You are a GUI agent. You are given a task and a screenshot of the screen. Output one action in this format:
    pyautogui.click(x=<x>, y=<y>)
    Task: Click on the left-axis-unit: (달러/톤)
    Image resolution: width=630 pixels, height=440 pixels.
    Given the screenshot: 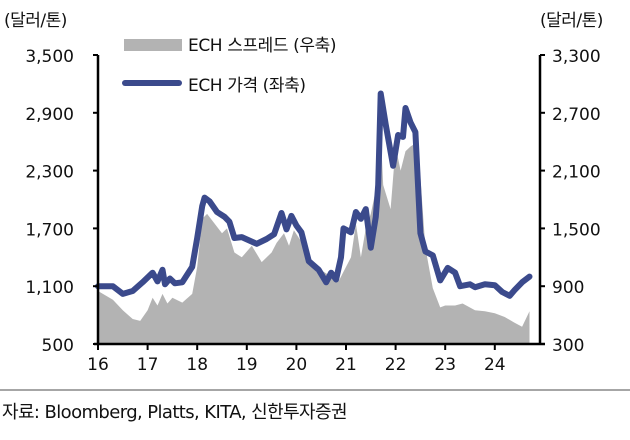 What is the action you would take?
    pyautogui.click(x=35, y=21)
    